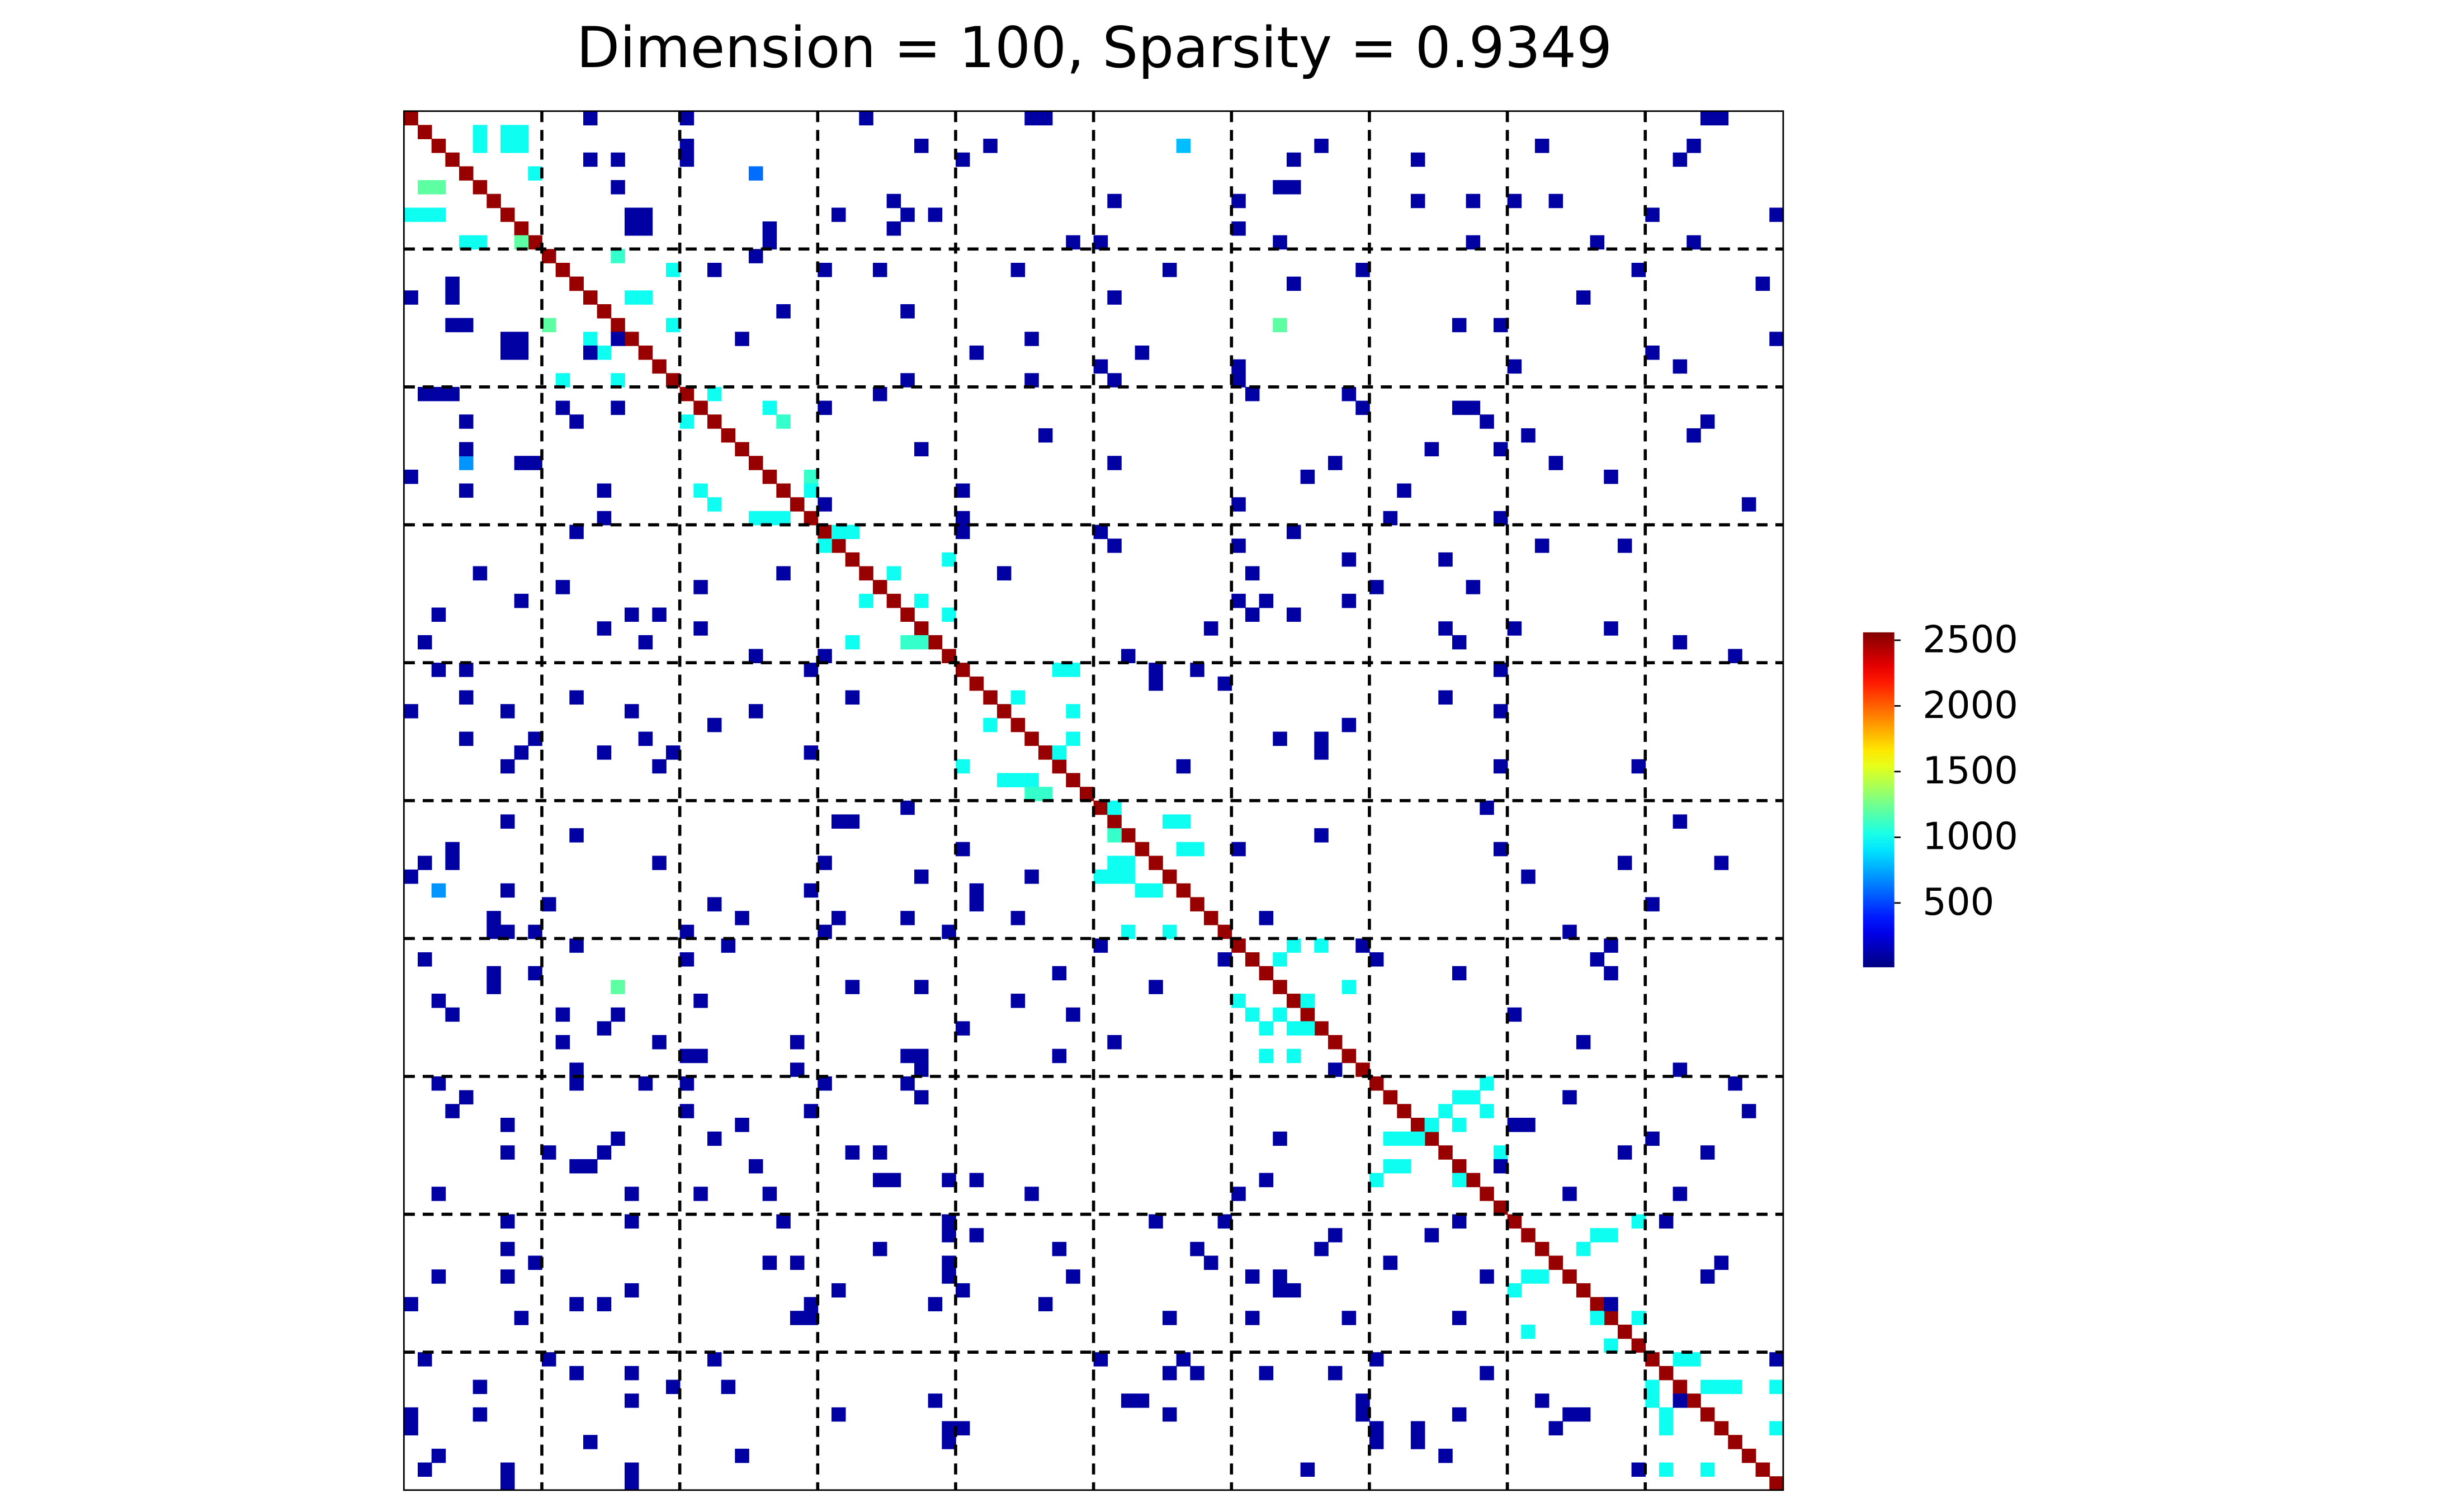  I want to click on colorbar-tick-label: 500, so click(1958, 902).